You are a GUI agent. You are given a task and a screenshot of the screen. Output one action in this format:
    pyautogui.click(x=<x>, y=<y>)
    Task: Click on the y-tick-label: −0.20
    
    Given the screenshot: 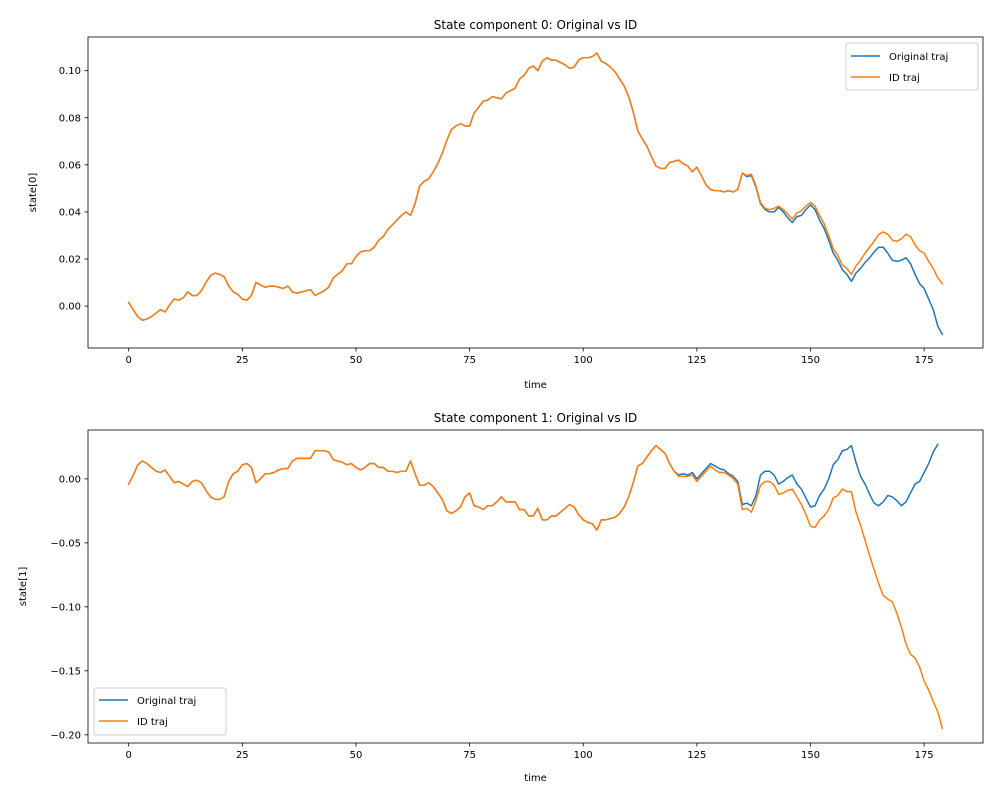 What is the action you would take?
    pyautogui.click(x=65, y=735)
    